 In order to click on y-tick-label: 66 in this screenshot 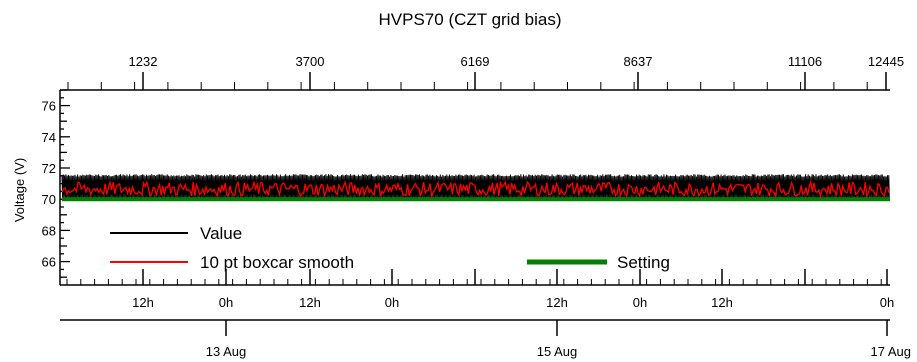, I will do `click(49, 262)`.